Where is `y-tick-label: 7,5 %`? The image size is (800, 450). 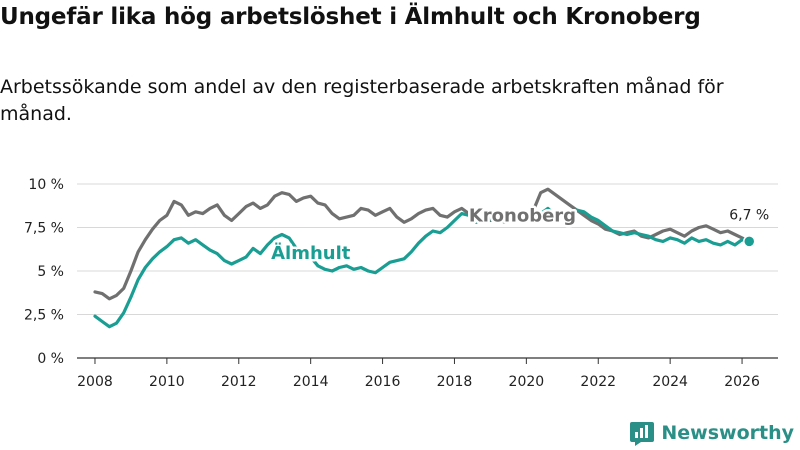 y-tick-label: 7,5 % is located at coordinates (44, 229).